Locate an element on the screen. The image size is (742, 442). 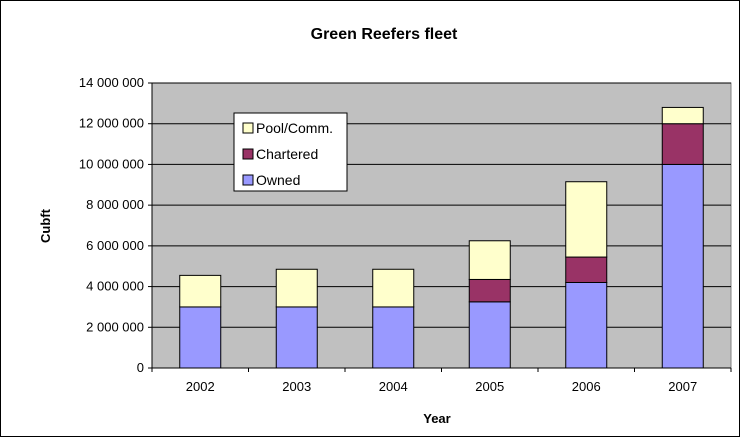
bar-owned-2002 is located at coordinates (200, 337).